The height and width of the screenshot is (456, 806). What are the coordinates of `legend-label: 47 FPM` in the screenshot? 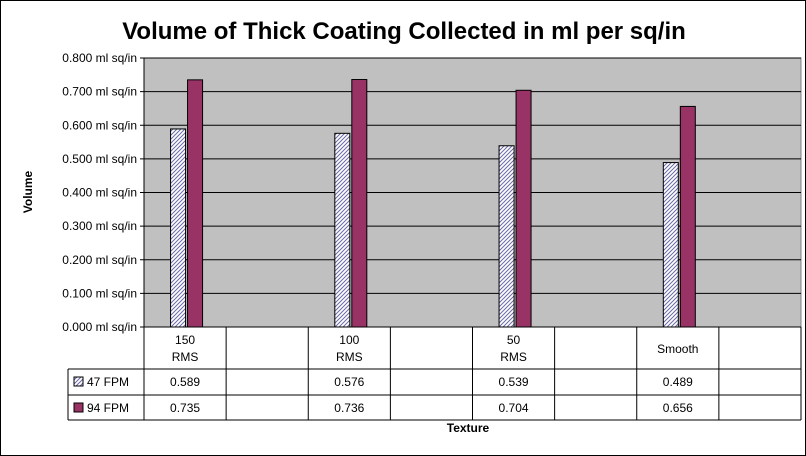 It's located at (108, 382).